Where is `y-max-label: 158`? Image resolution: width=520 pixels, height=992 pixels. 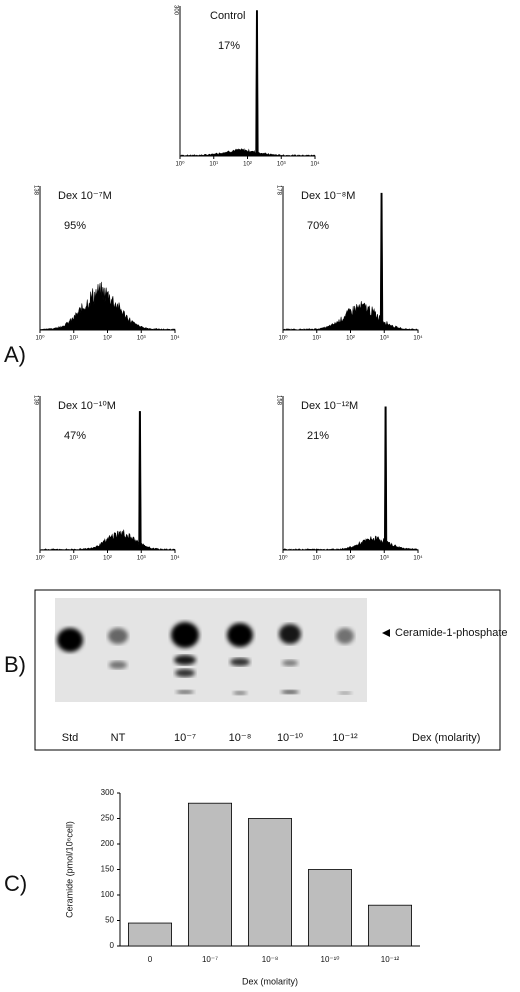 y-max-label: 158 is located at coordinates (278, 400).